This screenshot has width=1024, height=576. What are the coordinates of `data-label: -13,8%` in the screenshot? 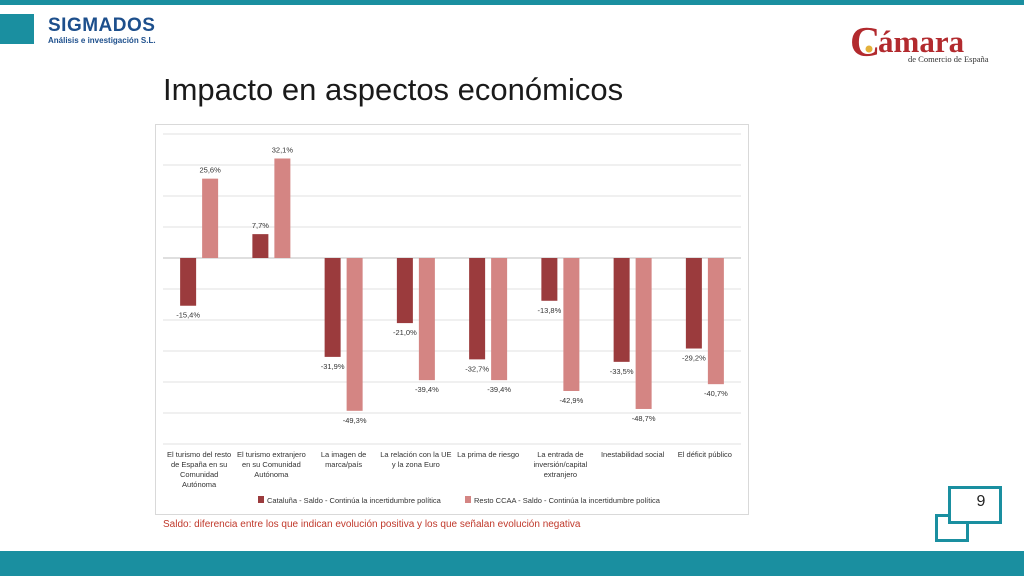 It's located at (549, 310).